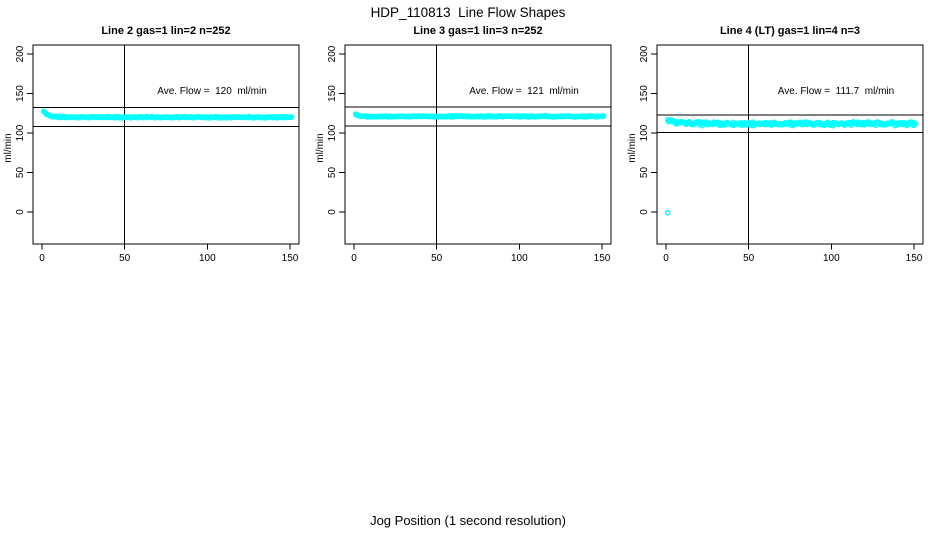  Describe the element at coordinates (790, 31) in the screenshot. I see `panel-title: Line 4 (LT) gas=1 lin=4 n=3` at that location.